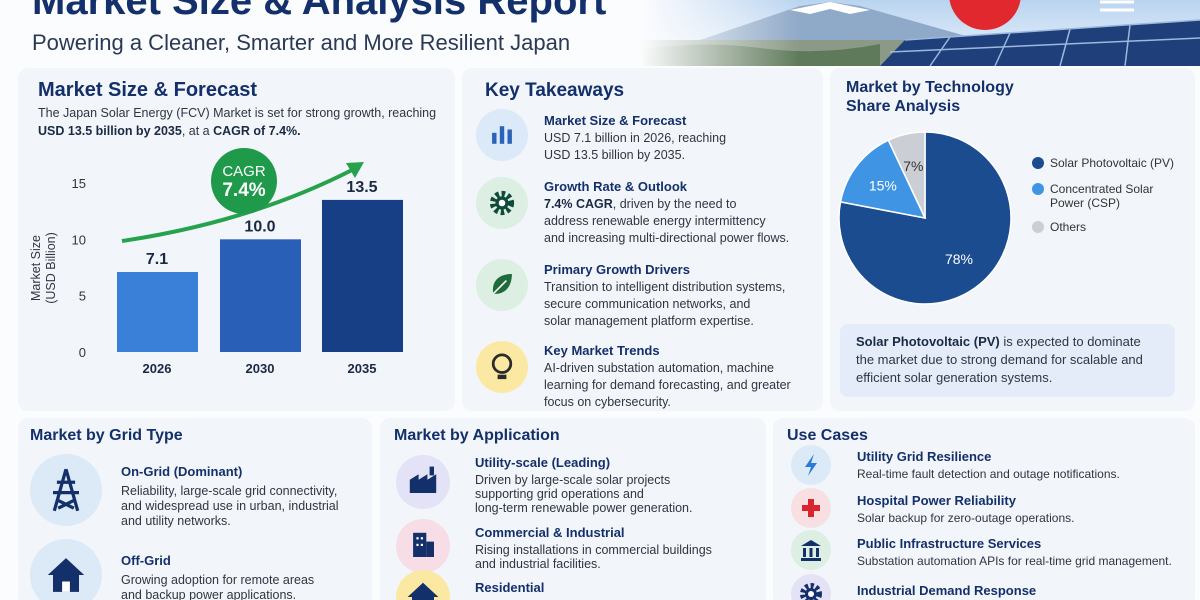  Describe the element at coordinates (362, 368) in the screenshot. I see `x-tick-label: 2035` at that location.